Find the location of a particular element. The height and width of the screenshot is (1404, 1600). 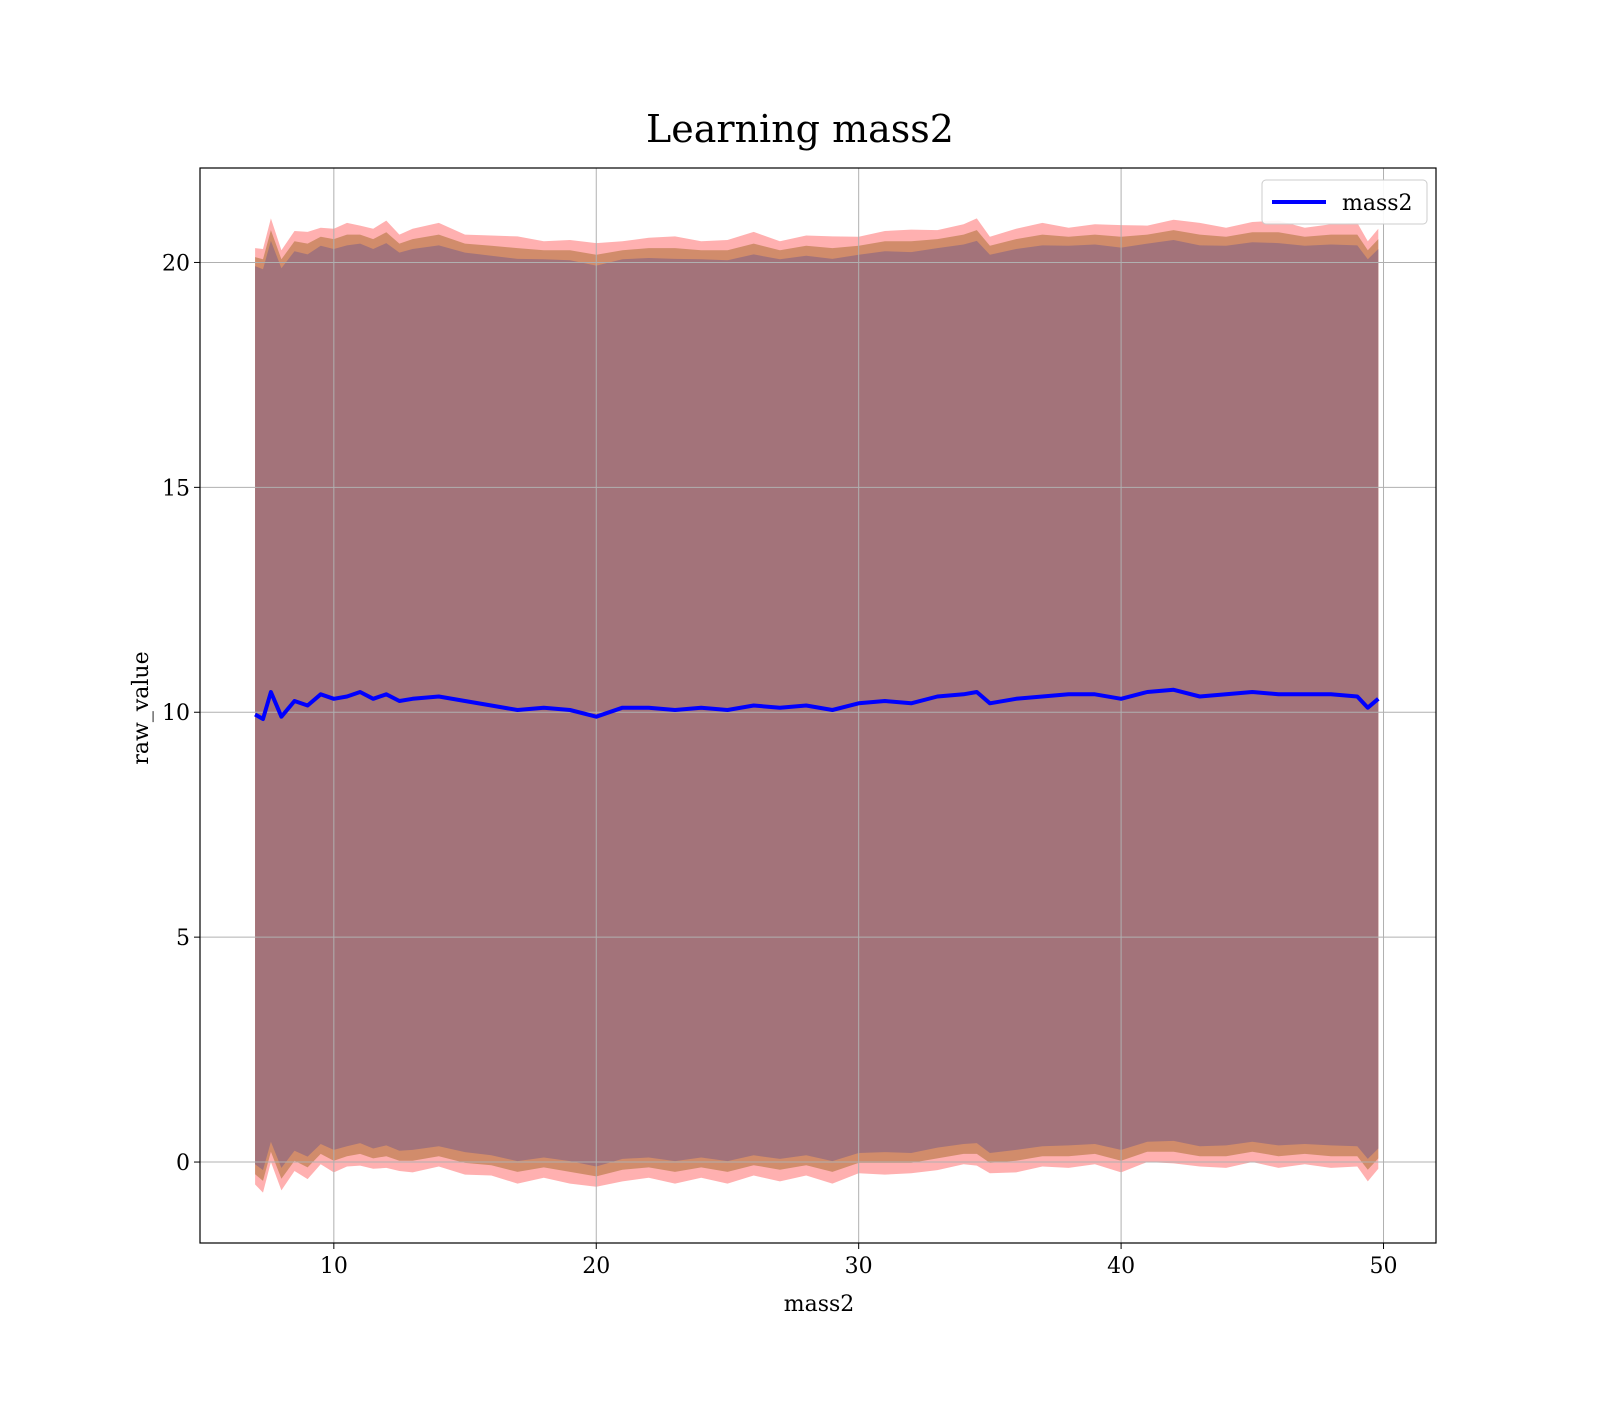

y-tick-label: 20 is located at coordinates (176, 263).